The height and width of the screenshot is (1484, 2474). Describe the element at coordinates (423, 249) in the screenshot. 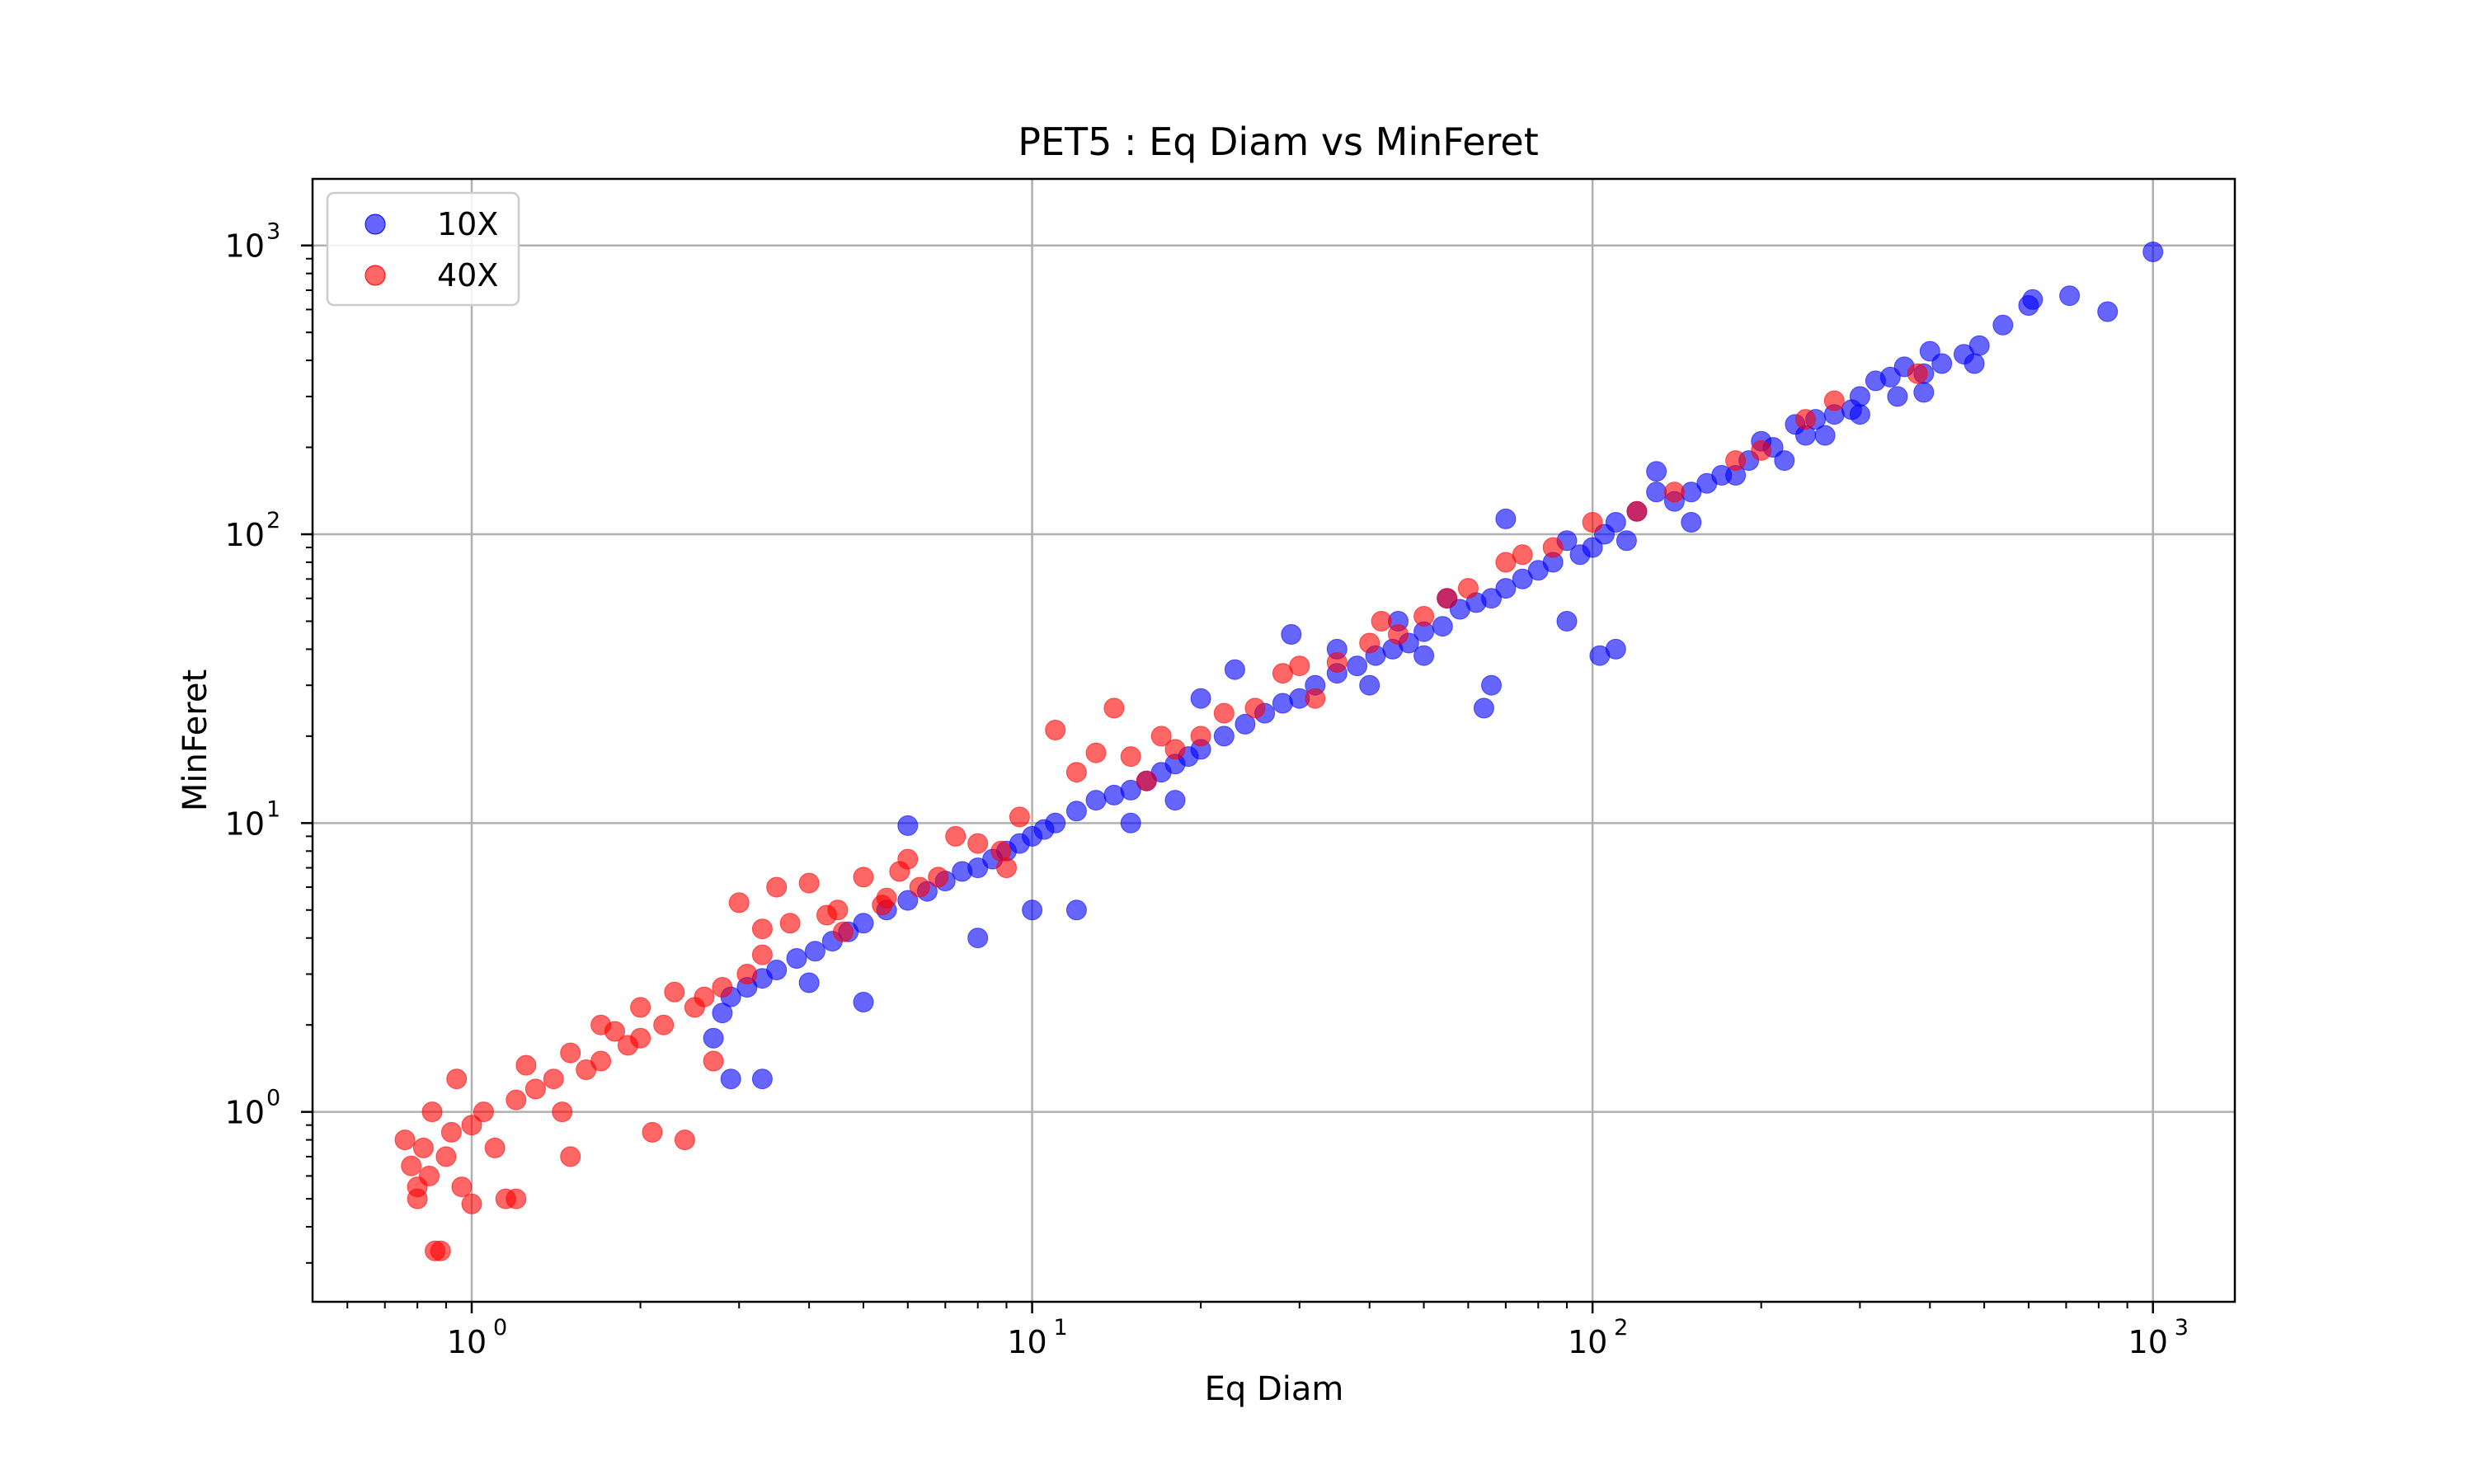

I see `legend: 10X 40X` at that location.